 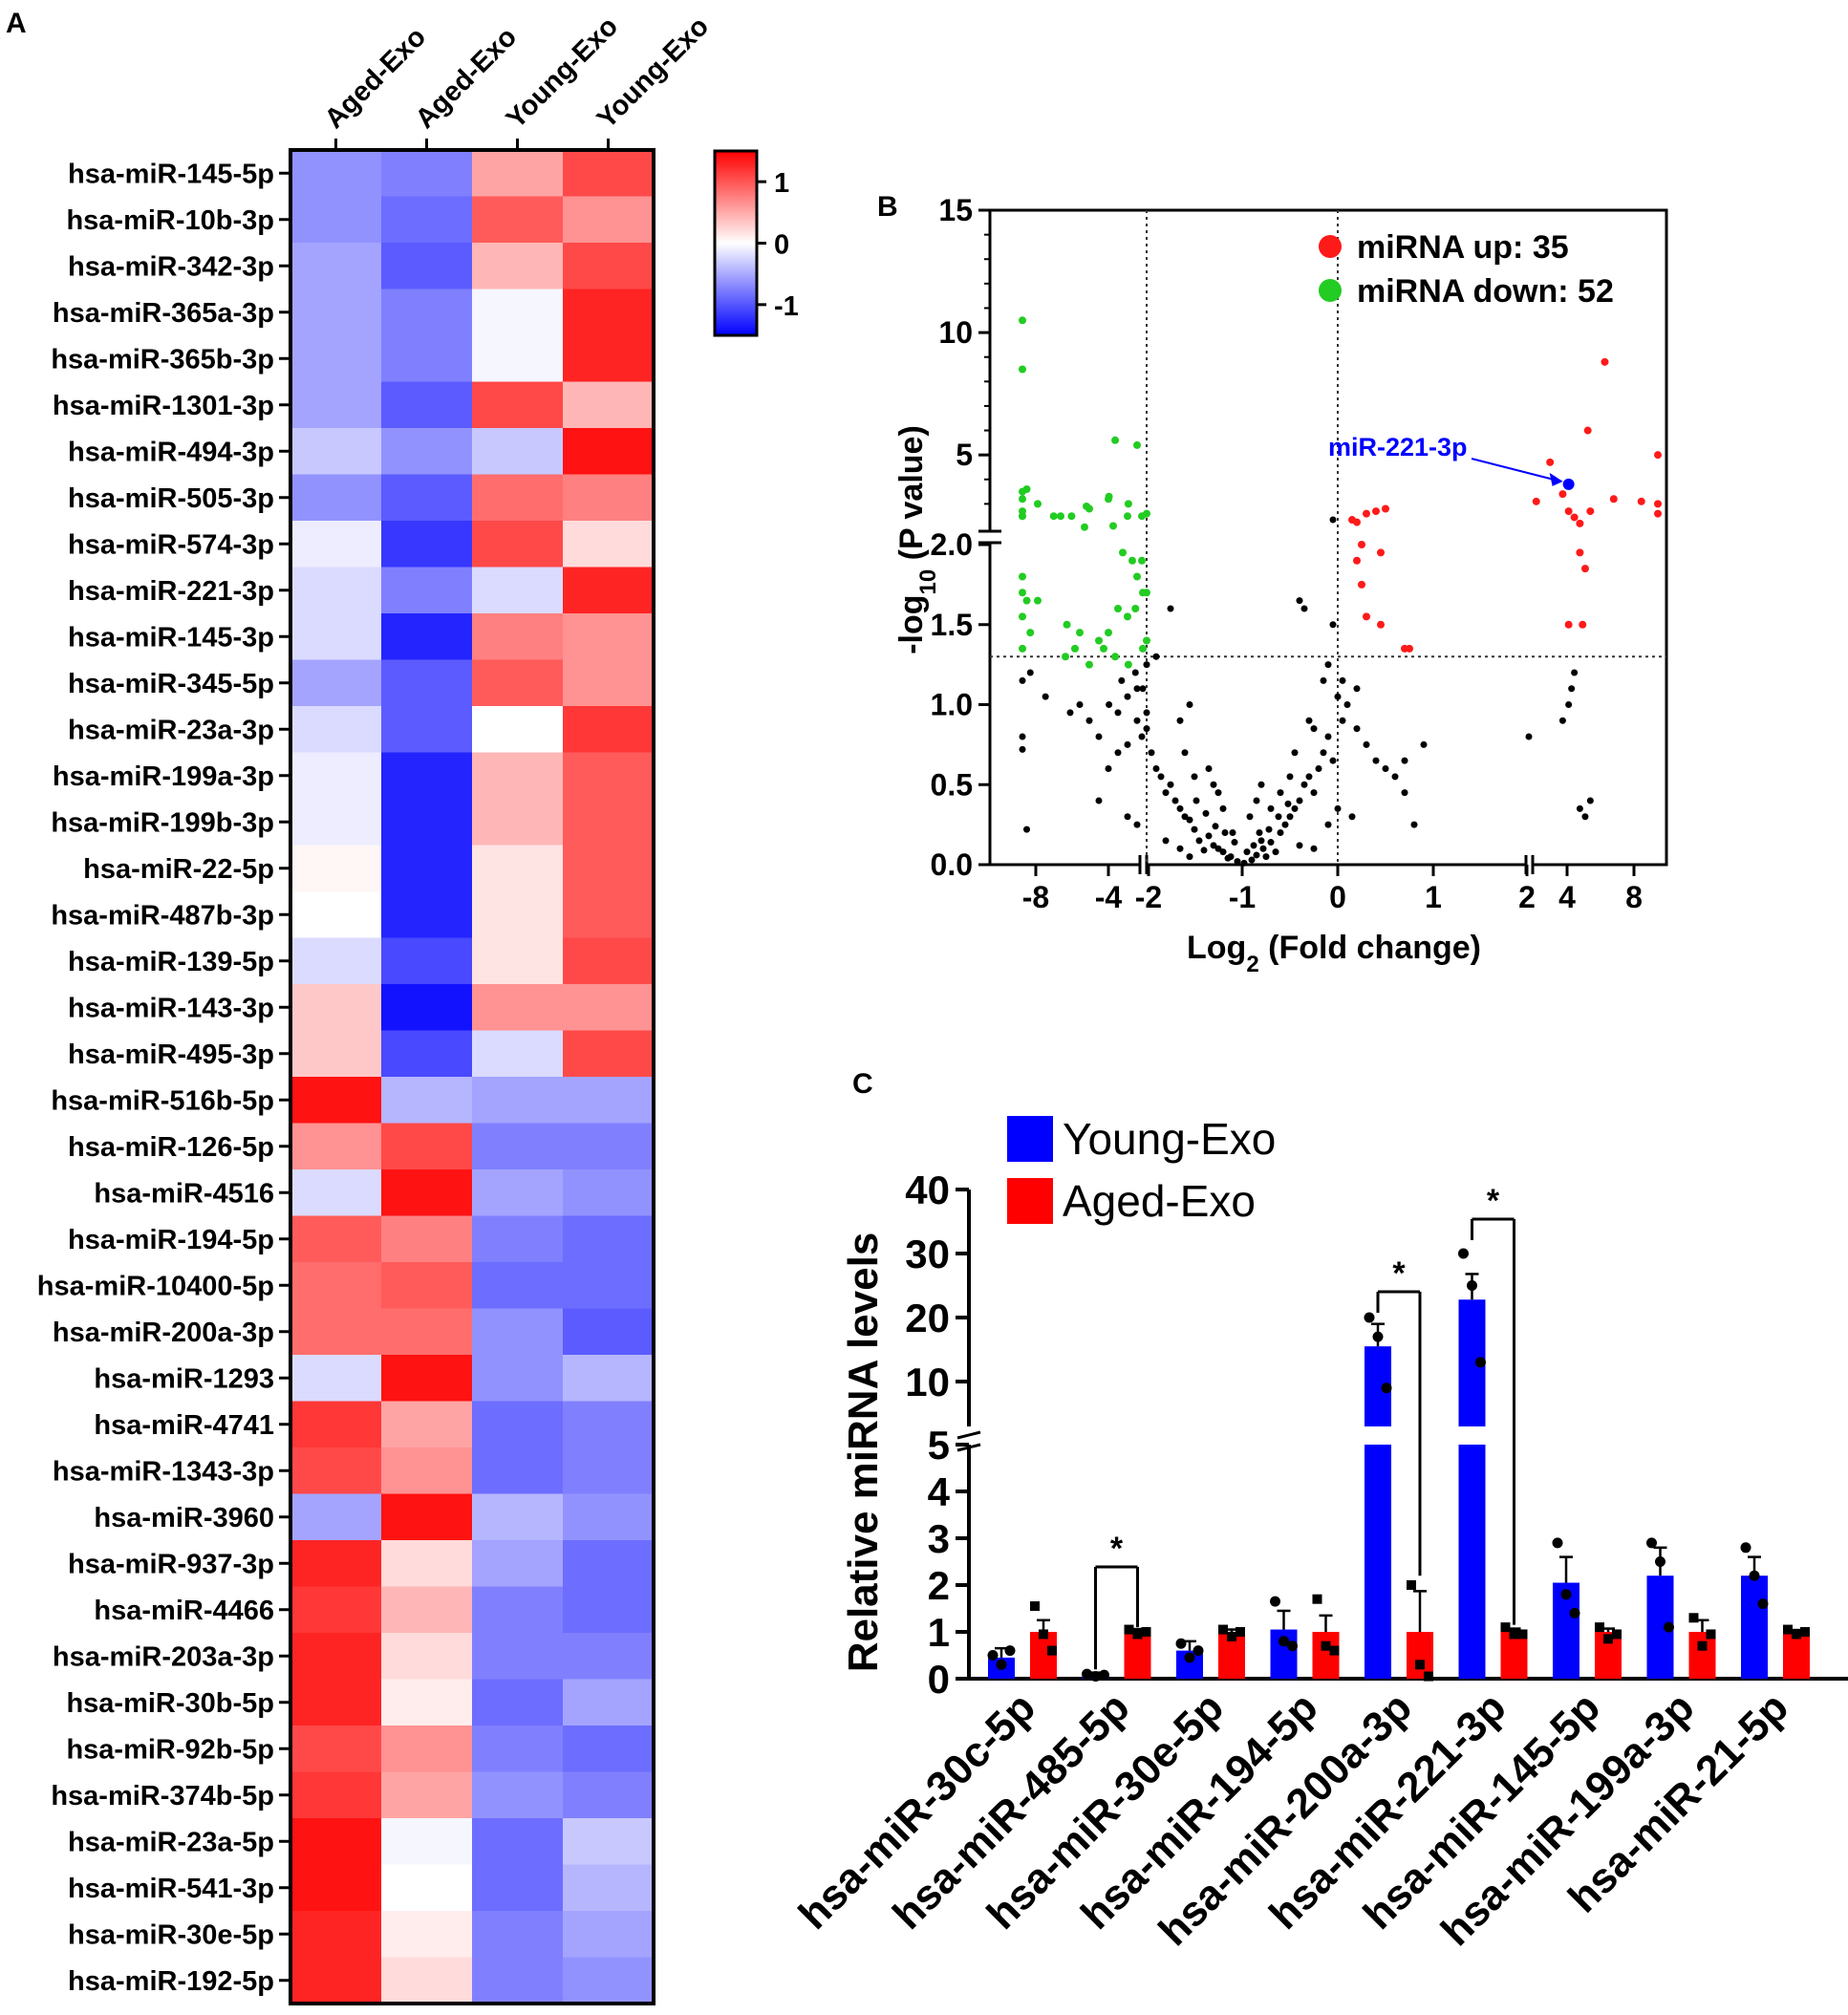 I want to click on row-label: hsa-miR-30e-5p, so click(x=171, y=1934).